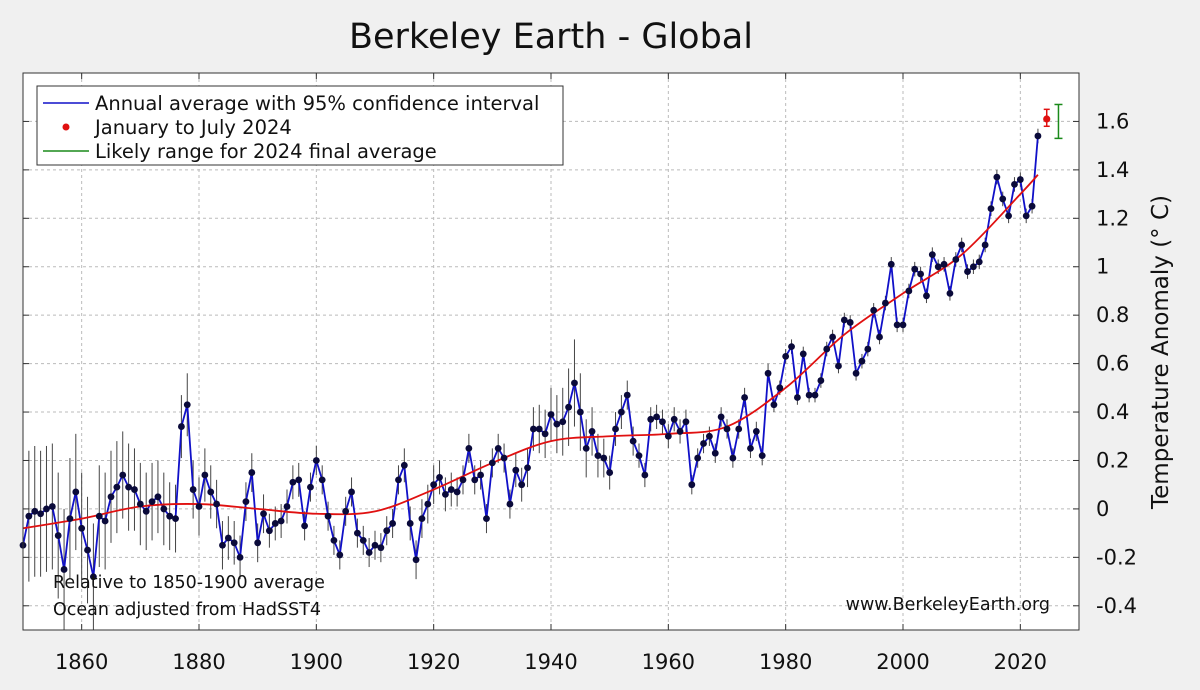 The width and height of the screenshot is (1200, 690). Describe the element at coordinates (902, 662) in the screenshot. I see `x-tick-label: 2000` at that location.